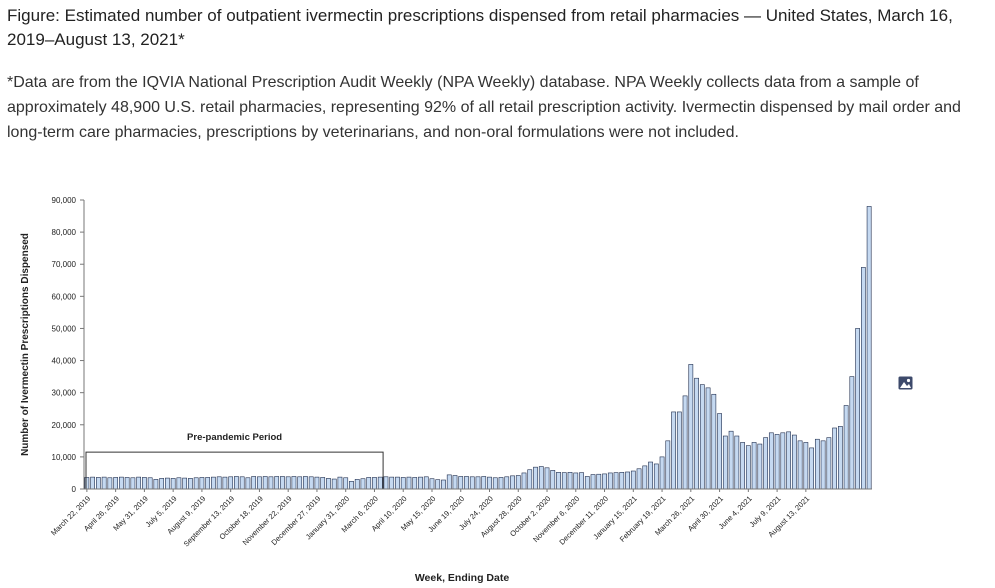  Describe the element at coordinates (209, 521) in the screenshot. I see `x-tick-label: September 13, 2019` at that location.